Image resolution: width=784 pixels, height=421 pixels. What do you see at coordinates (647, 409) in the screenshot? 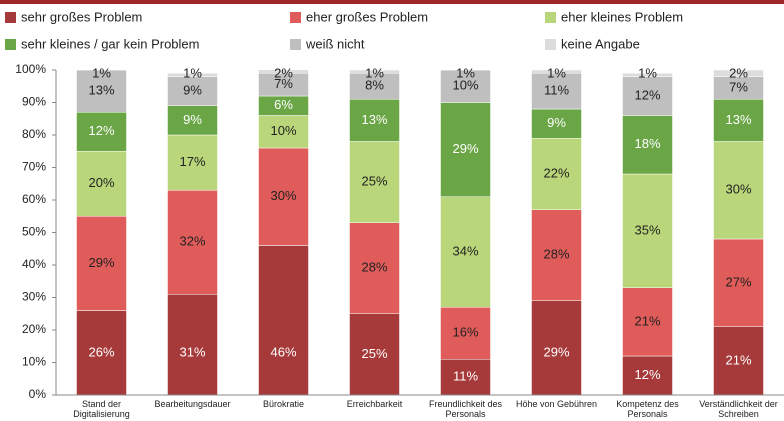
I see `x-tick-label: Kompetenz des Personals` at bounding box center [647, 409].